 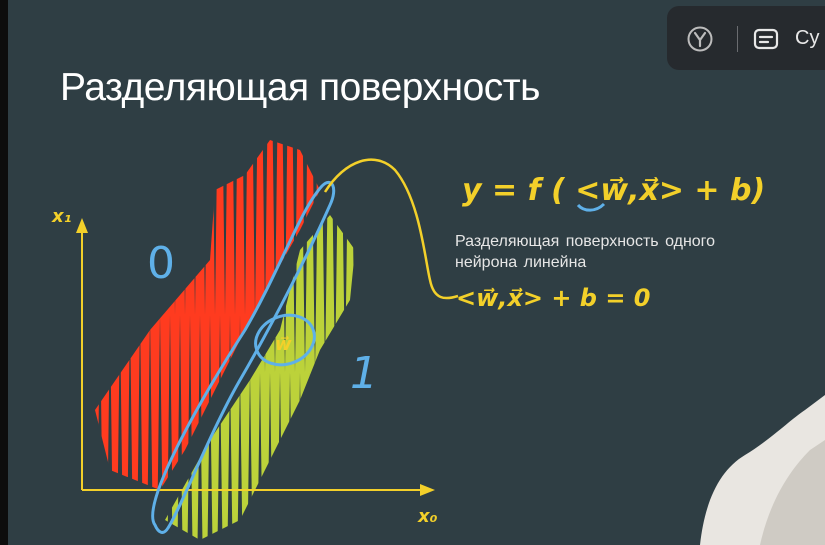 I want to click on formula-main: y = f ( <w⃗,x⃗> + b), so click(x=613, y=190).